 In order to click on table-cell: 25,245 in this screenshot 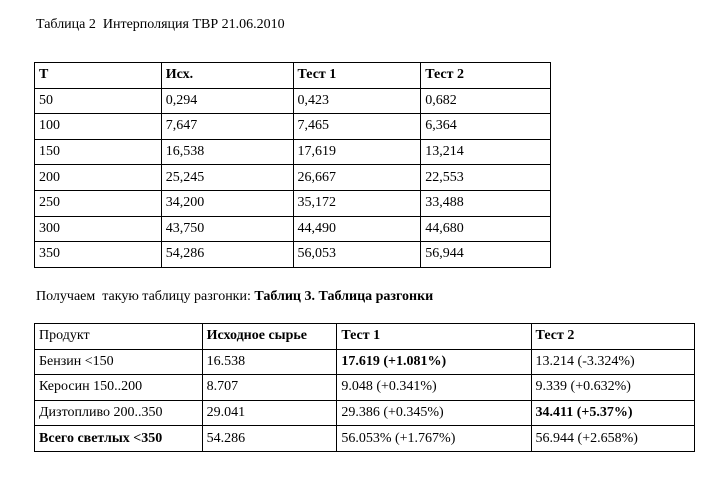, I will do `click(227, 177)`.